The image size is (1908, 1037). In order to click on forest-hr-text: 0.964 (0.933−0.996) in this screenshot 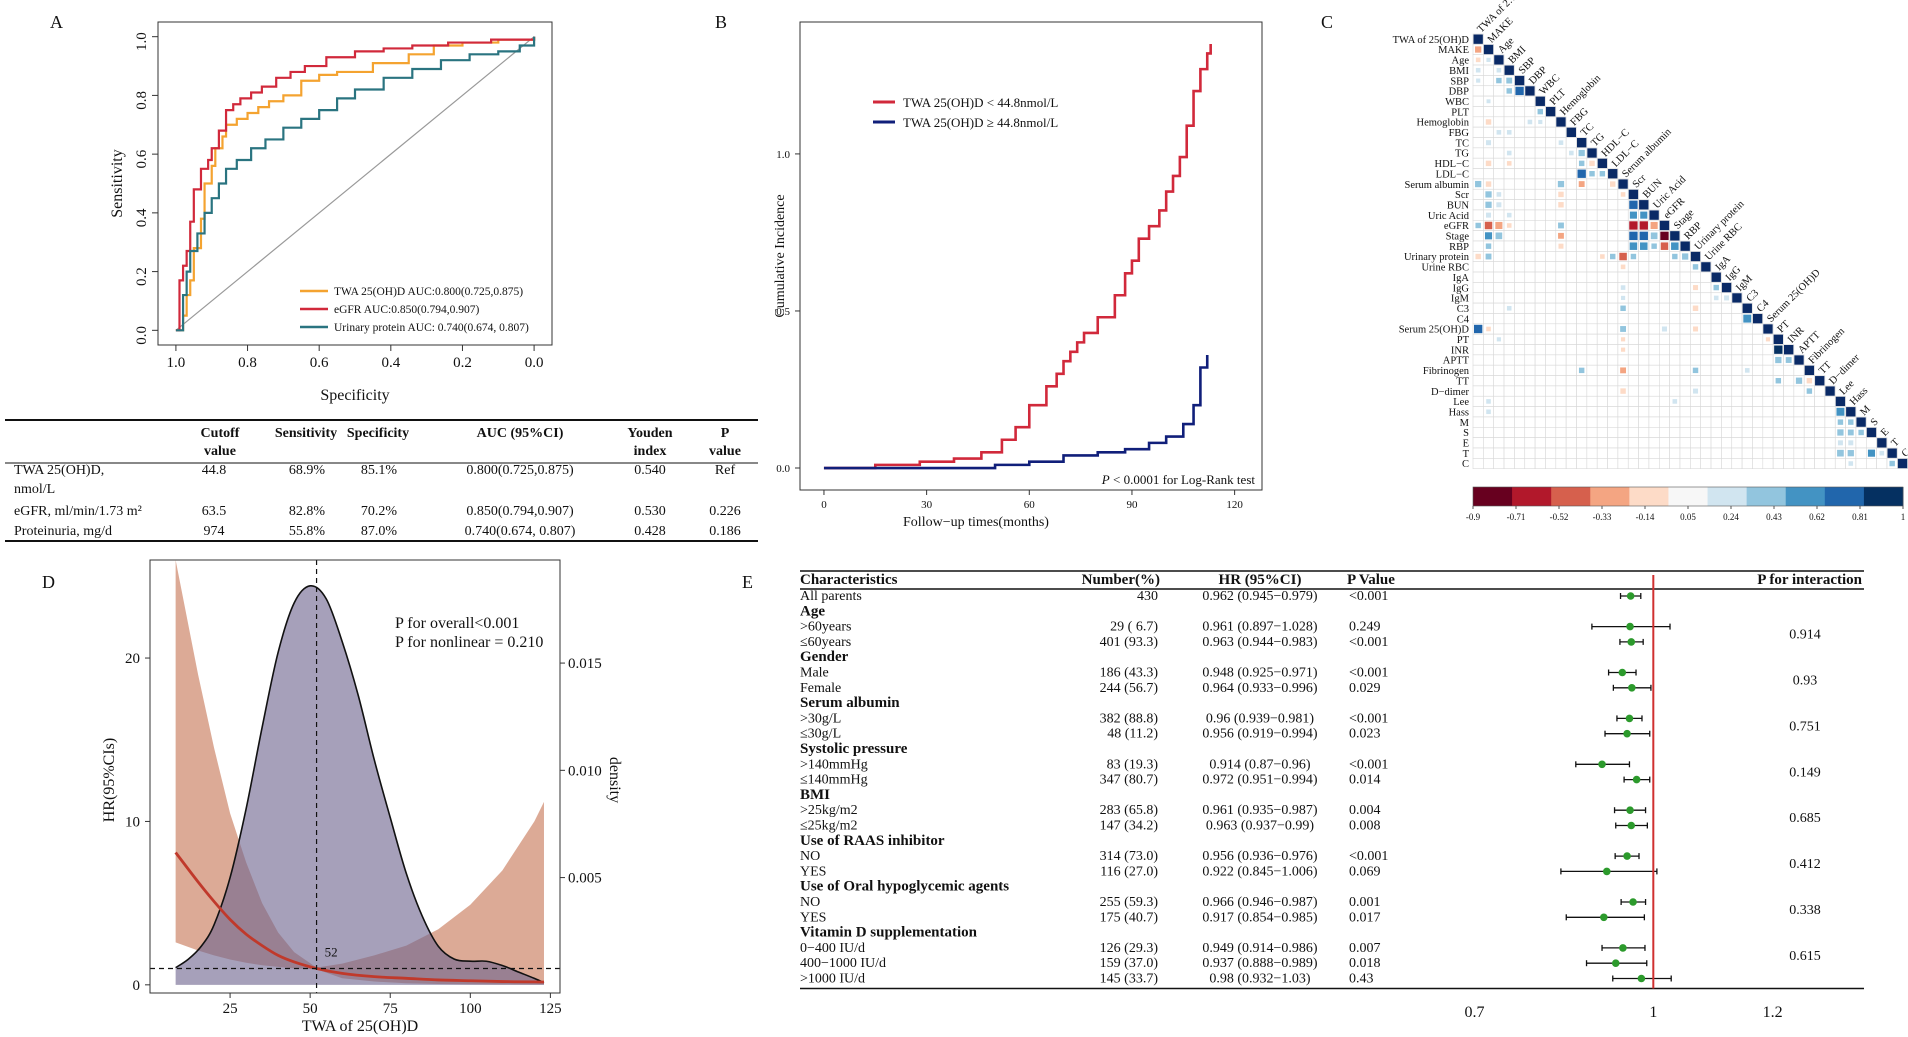, I will do `click(1260, 688)`.